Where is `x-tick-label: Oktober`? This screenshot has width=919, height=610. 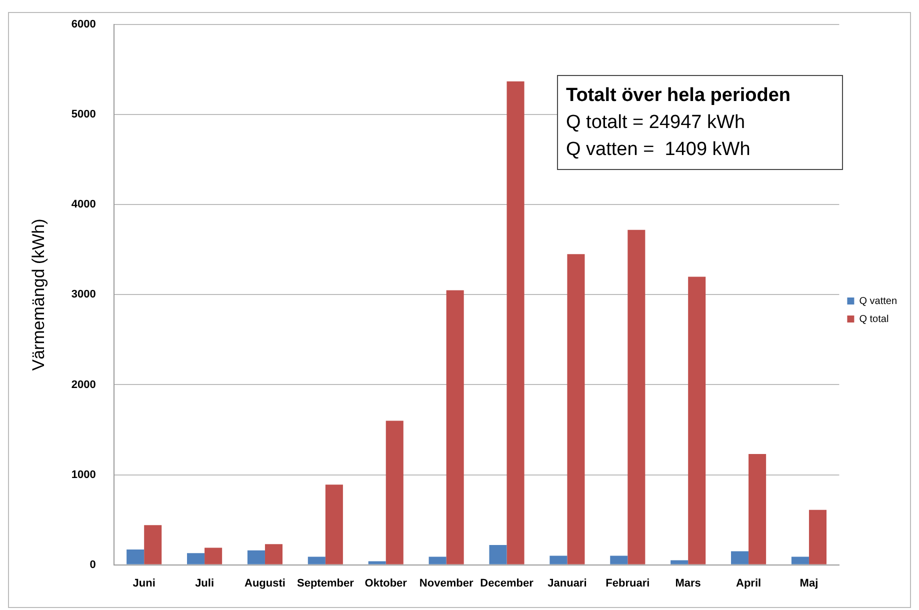 x-tick-label: Oktober is located at coordinates (386, 583).